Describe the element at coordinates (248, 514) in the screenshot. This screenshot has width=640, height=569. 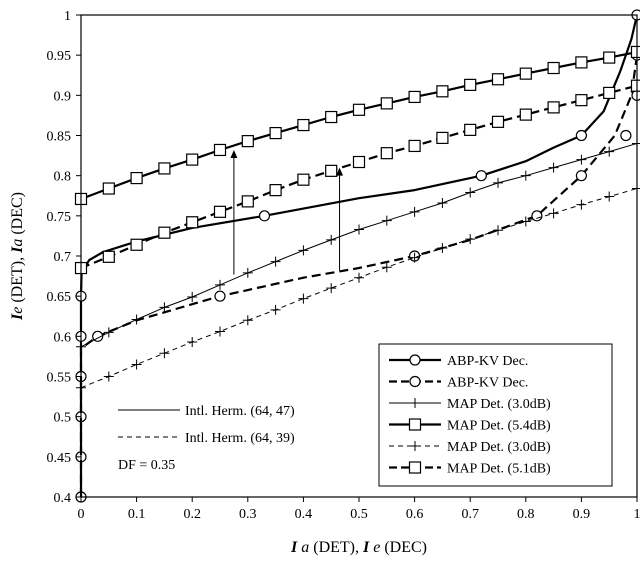
I see `x-tick-label: 0.3` at that location.